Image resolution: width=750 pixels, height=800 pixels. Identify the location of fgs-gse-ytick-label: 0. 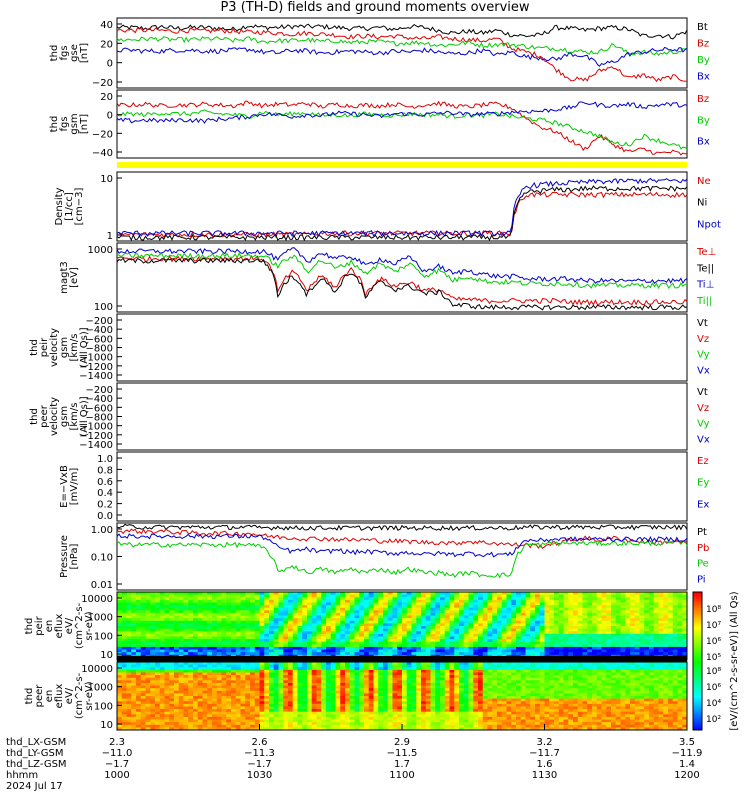
(110, 64).